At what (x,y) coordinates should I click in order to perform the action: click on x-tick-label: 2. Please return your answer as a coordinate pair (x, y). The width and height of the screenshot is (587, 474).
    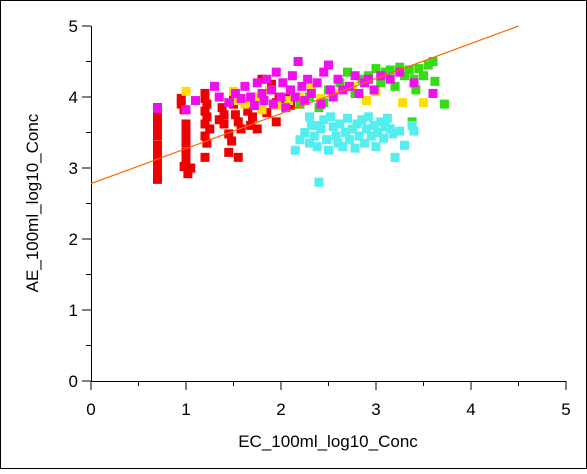
    Looking at the image, I should click on (280, 409).